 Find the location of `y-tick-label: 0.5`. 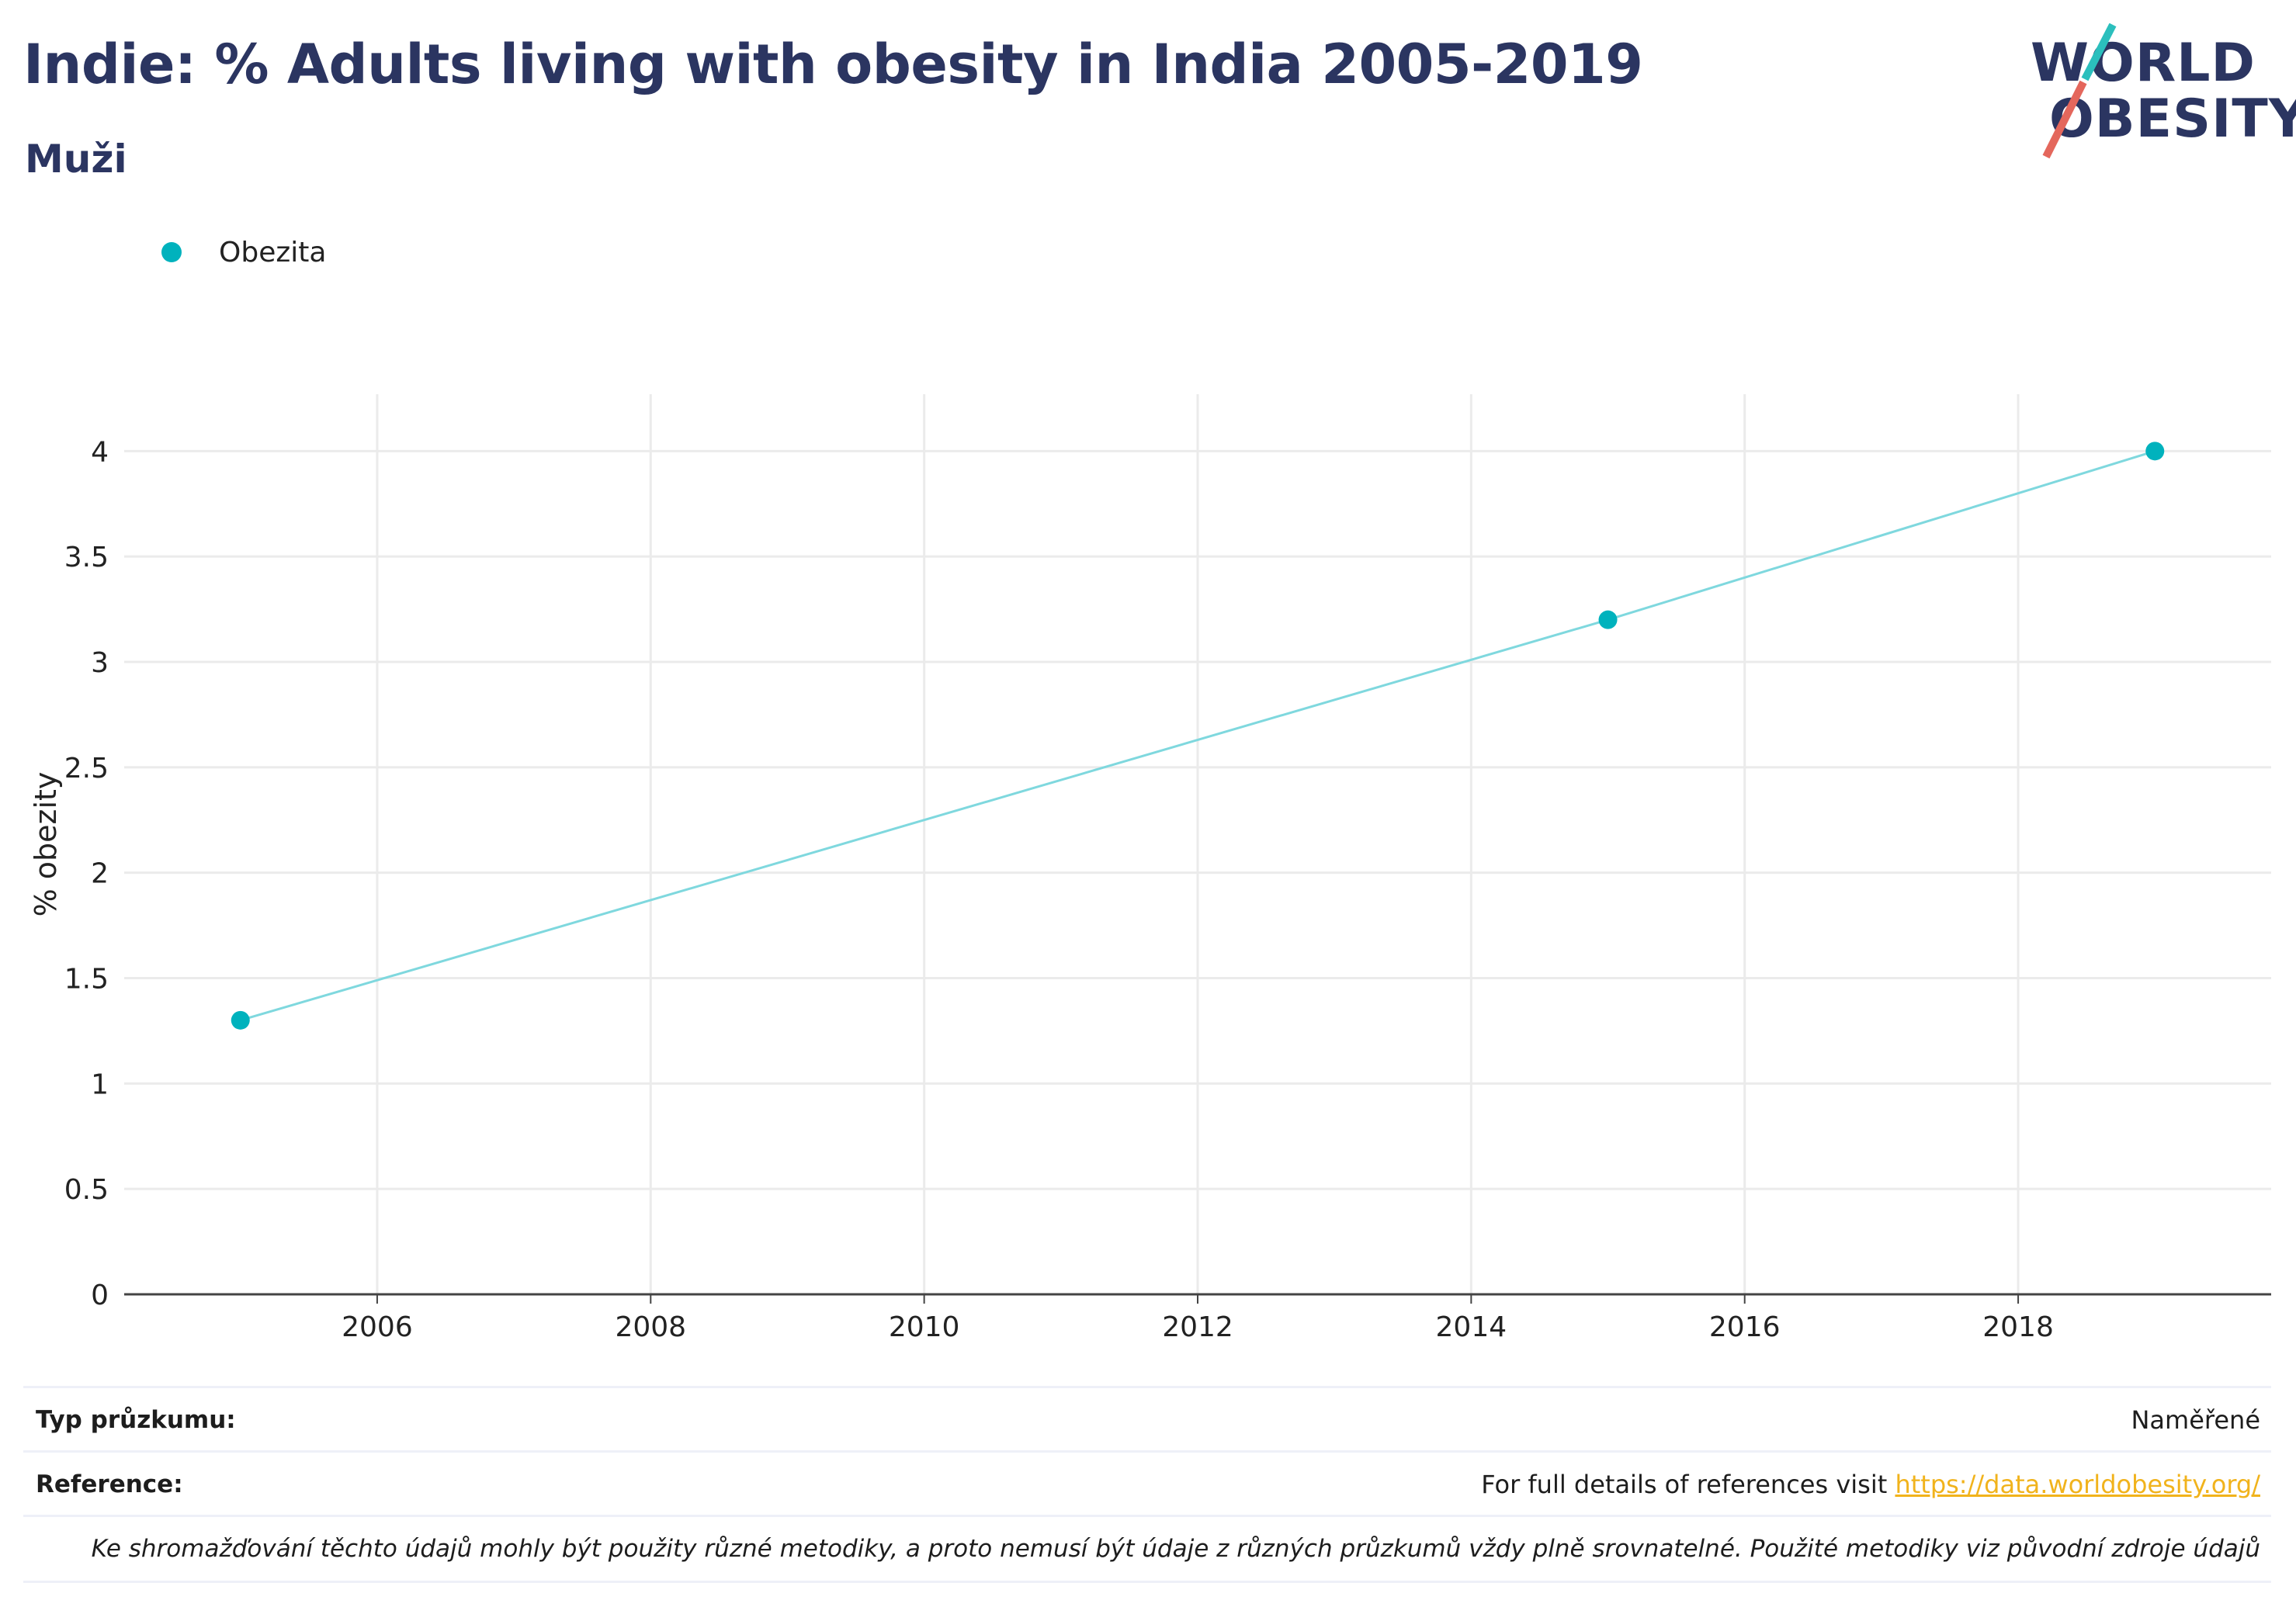

y-tick-label: 0.5 is located at coordinates (86, 1190).